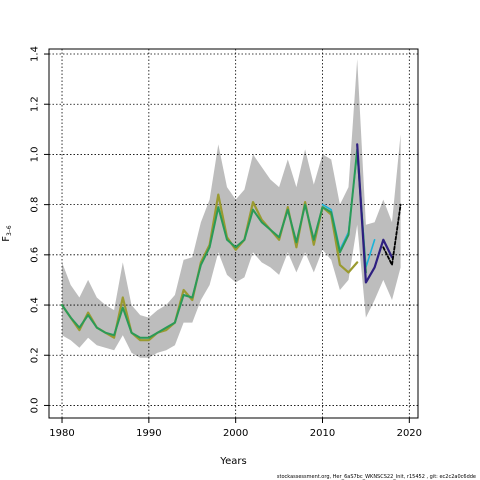  Describe the element at coordinates (322, 433) in the screenshot. I see `x-tick-label: 2010` at that location.